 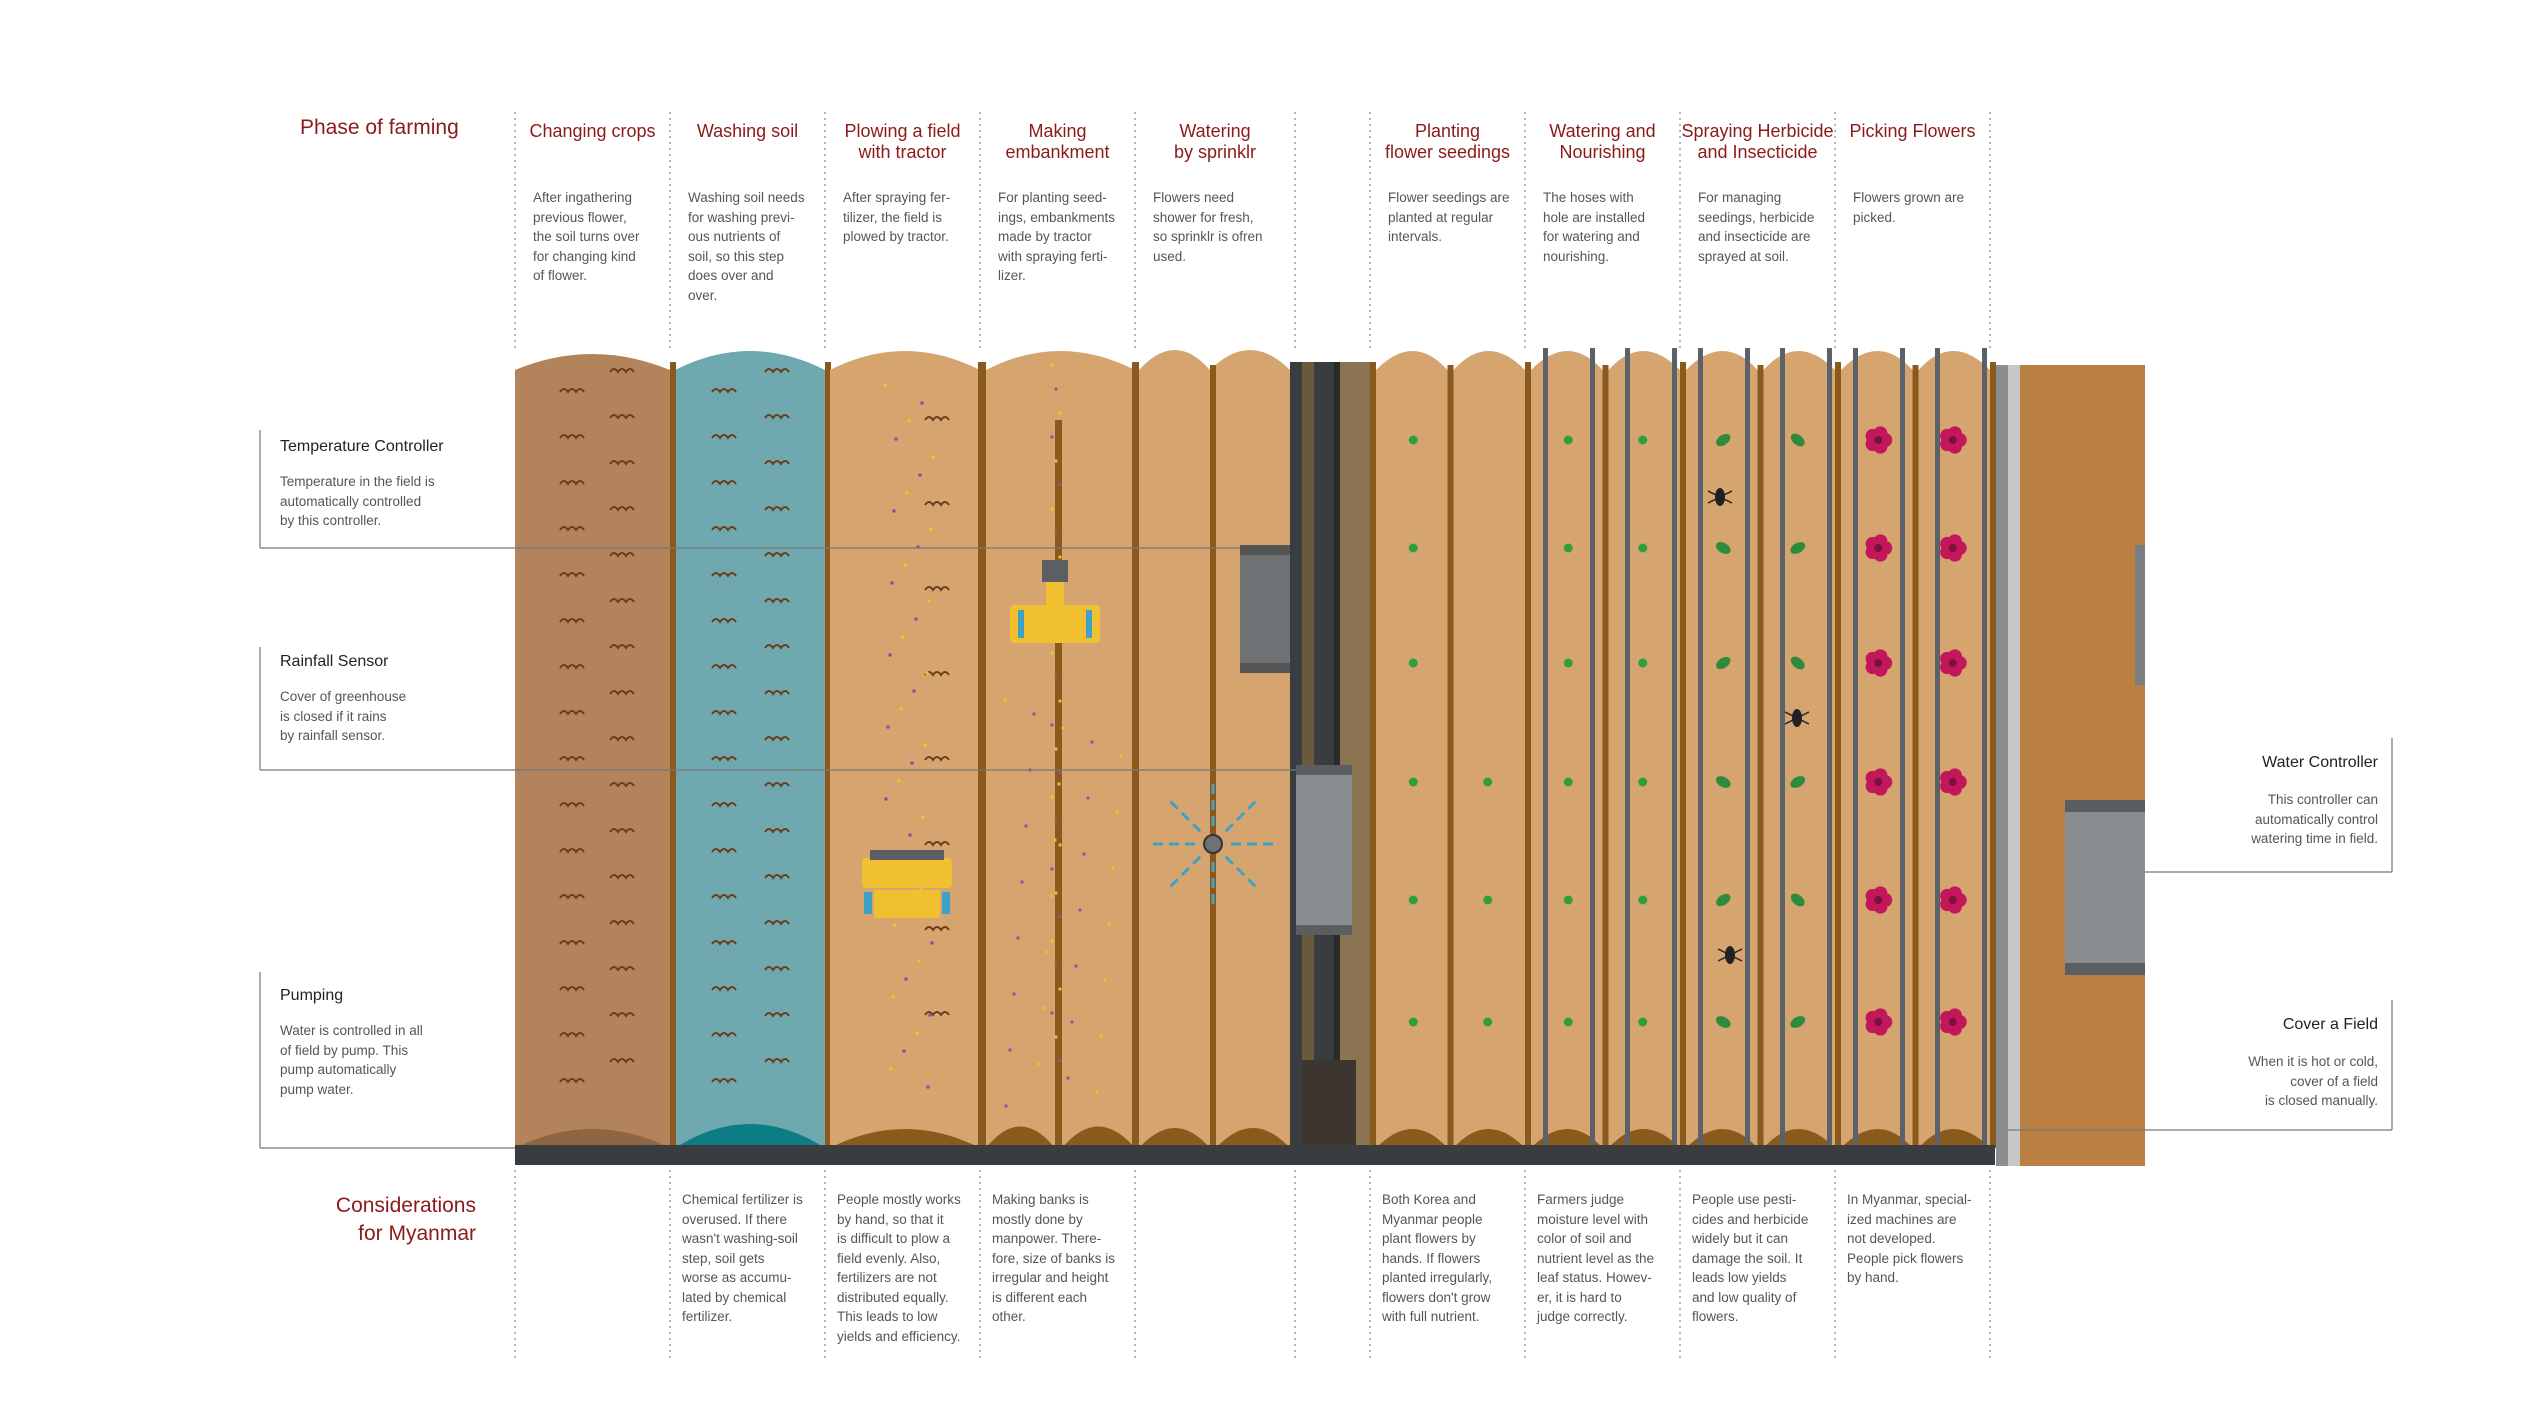 What do you see at coordinates (2330, 1024) in the screenshot?
I see `right-annotation-title: Cover a Field` at bounding box center [2330, 1024].